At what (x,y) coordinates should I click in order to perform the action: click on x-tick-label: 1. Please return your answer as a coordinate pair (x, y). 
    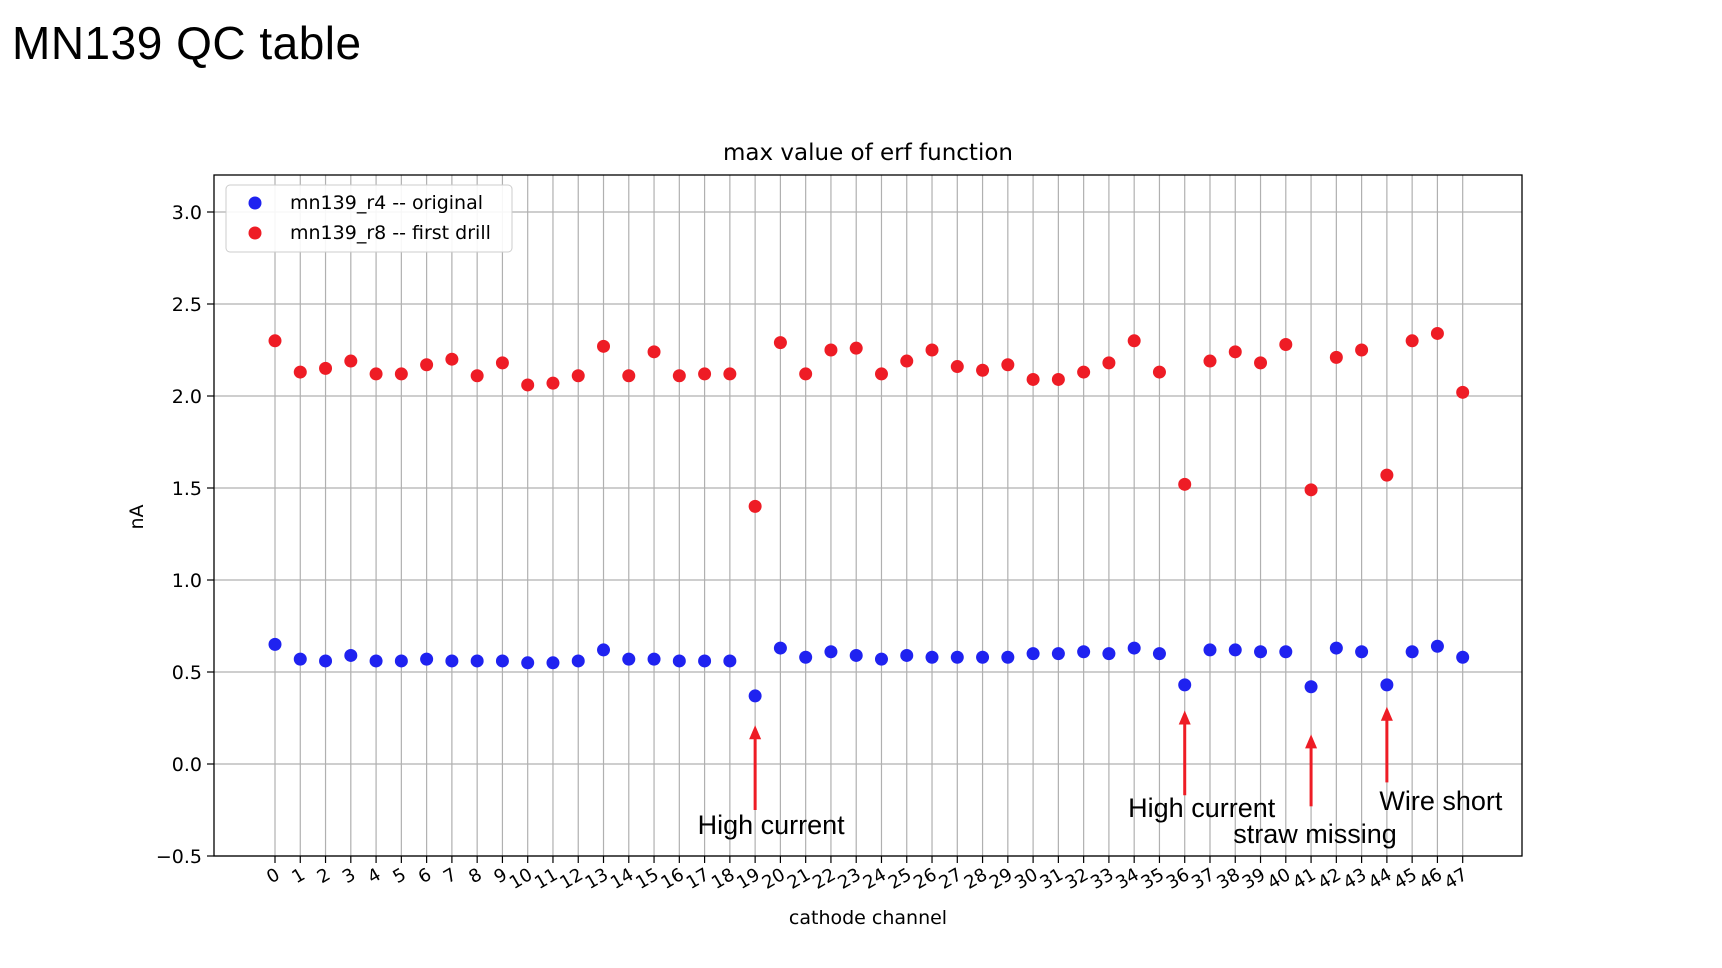
    Looking at the image, I should click on (298, 876).